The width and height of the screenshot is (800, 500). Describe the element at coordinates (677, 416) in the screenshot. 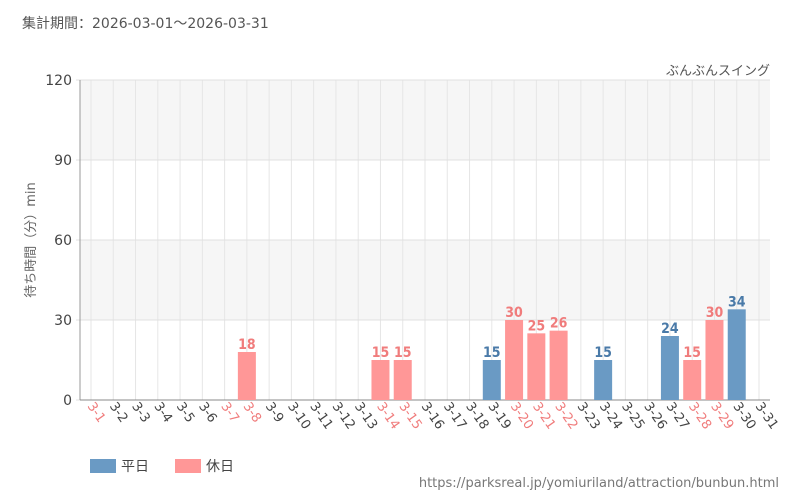

I see `x-tick-label: 3-27` at that location.